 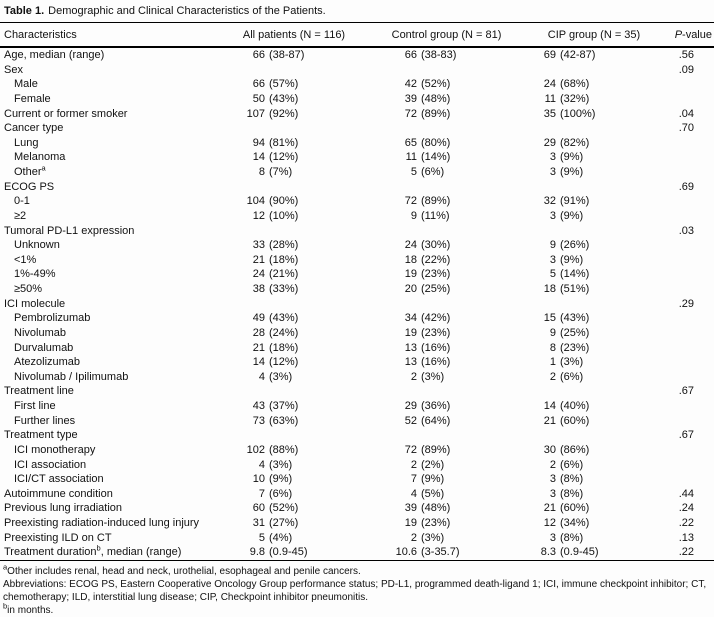 What do you see at coordinates (50, 464) in the screenshot?
I see `row-label: ICI association` at bounding box center [50, 464].